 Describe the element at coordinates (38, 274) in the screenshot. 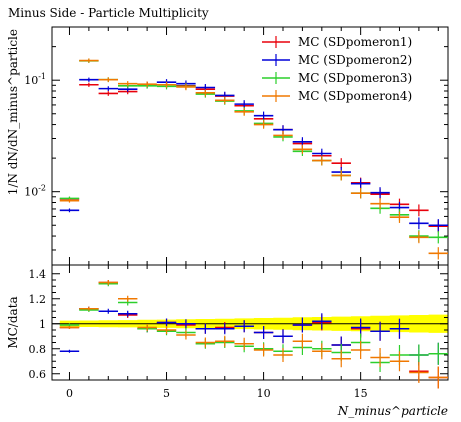

I see `y-tick-label-ratio: 1.4` at that location.